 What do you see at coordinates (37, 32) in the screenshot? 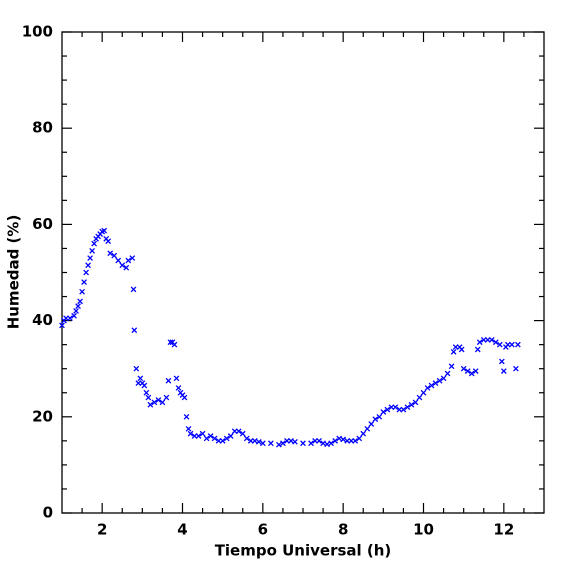
I see `y-tick-label: 100` at bounding box center [37, 32].